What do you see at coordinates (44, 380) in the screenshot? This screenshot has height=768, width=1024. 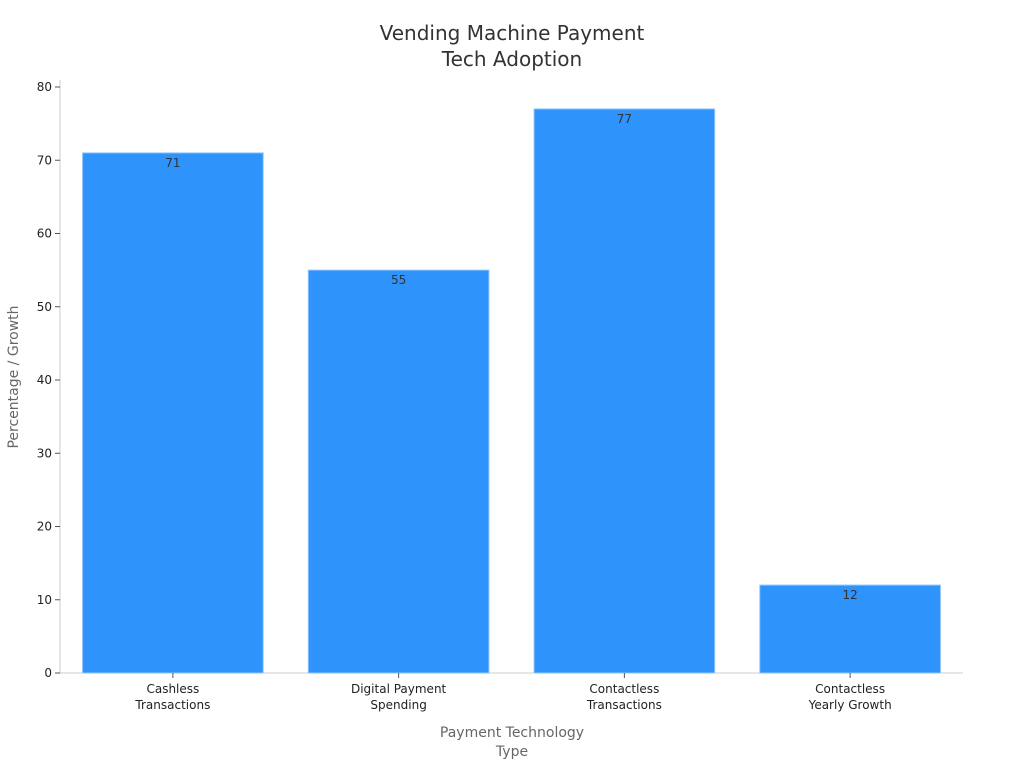 I see `y-tick-label: 40` at bounding box center [44, 380].